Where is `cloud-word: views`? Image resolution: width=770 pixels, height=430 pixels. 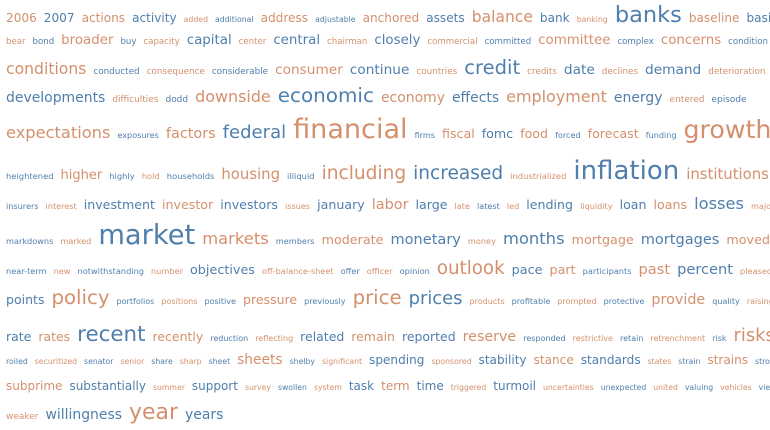
cloud-word: views is located at coordinates (764, 387).